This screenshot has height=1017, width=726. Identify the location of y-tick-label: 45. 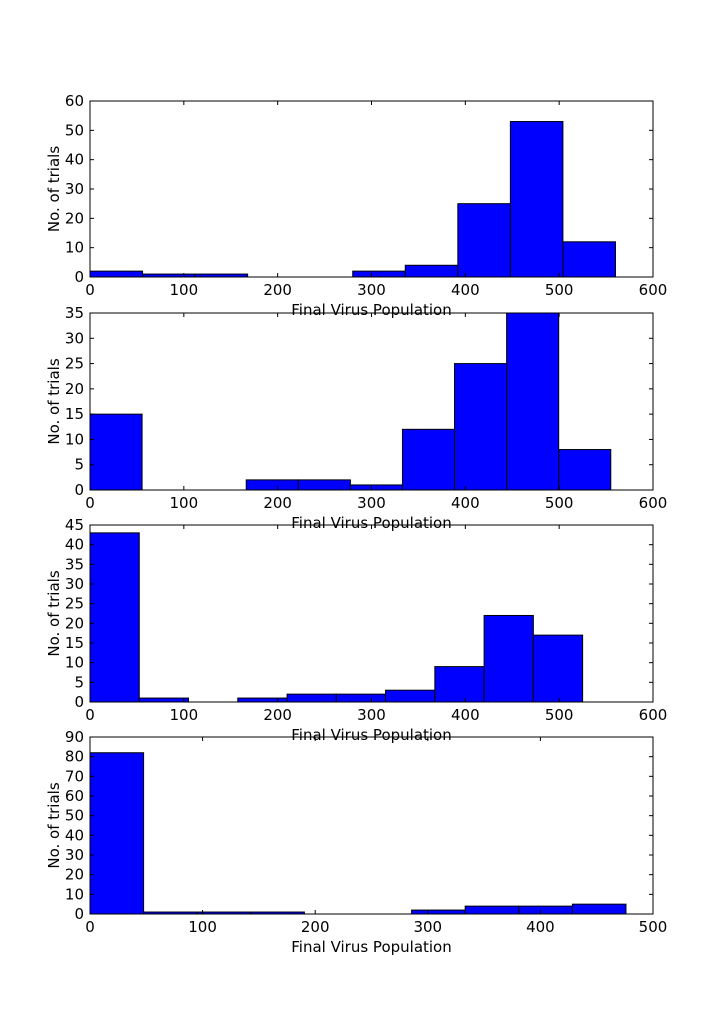
(74, 525).